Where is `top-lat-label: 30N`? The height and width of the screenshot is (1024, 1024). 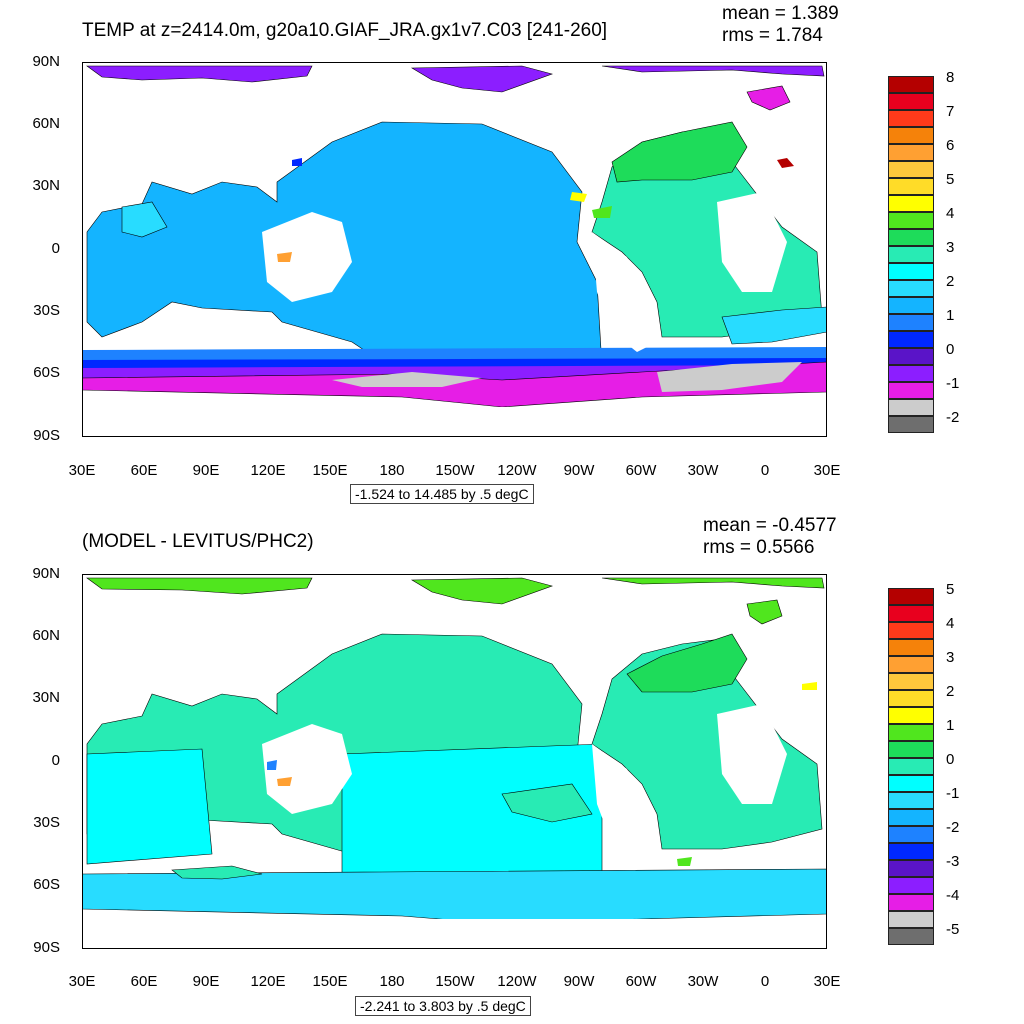
top-lat-label: 30N is located at coordinates (46, 185).